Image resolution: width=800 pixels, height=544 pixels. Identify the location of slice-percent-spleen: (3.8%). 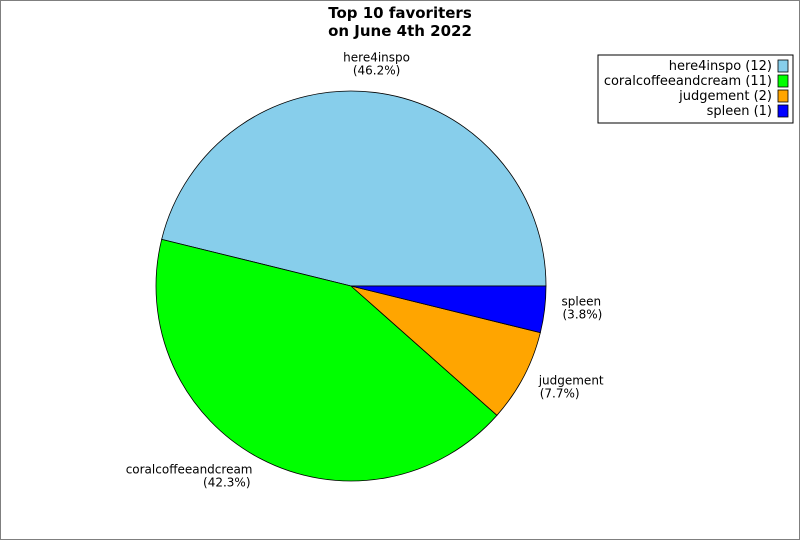
(583, 315).